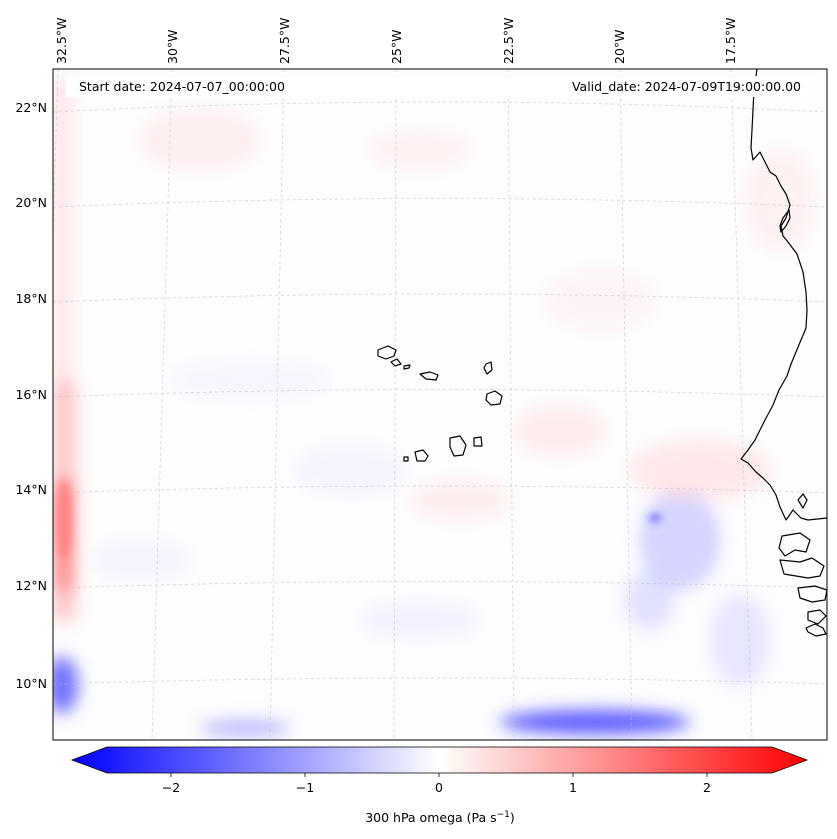 The height and width of the screenshot is (839, 837). I want to click on lon-label: 27.5°W, so click(284, 41).